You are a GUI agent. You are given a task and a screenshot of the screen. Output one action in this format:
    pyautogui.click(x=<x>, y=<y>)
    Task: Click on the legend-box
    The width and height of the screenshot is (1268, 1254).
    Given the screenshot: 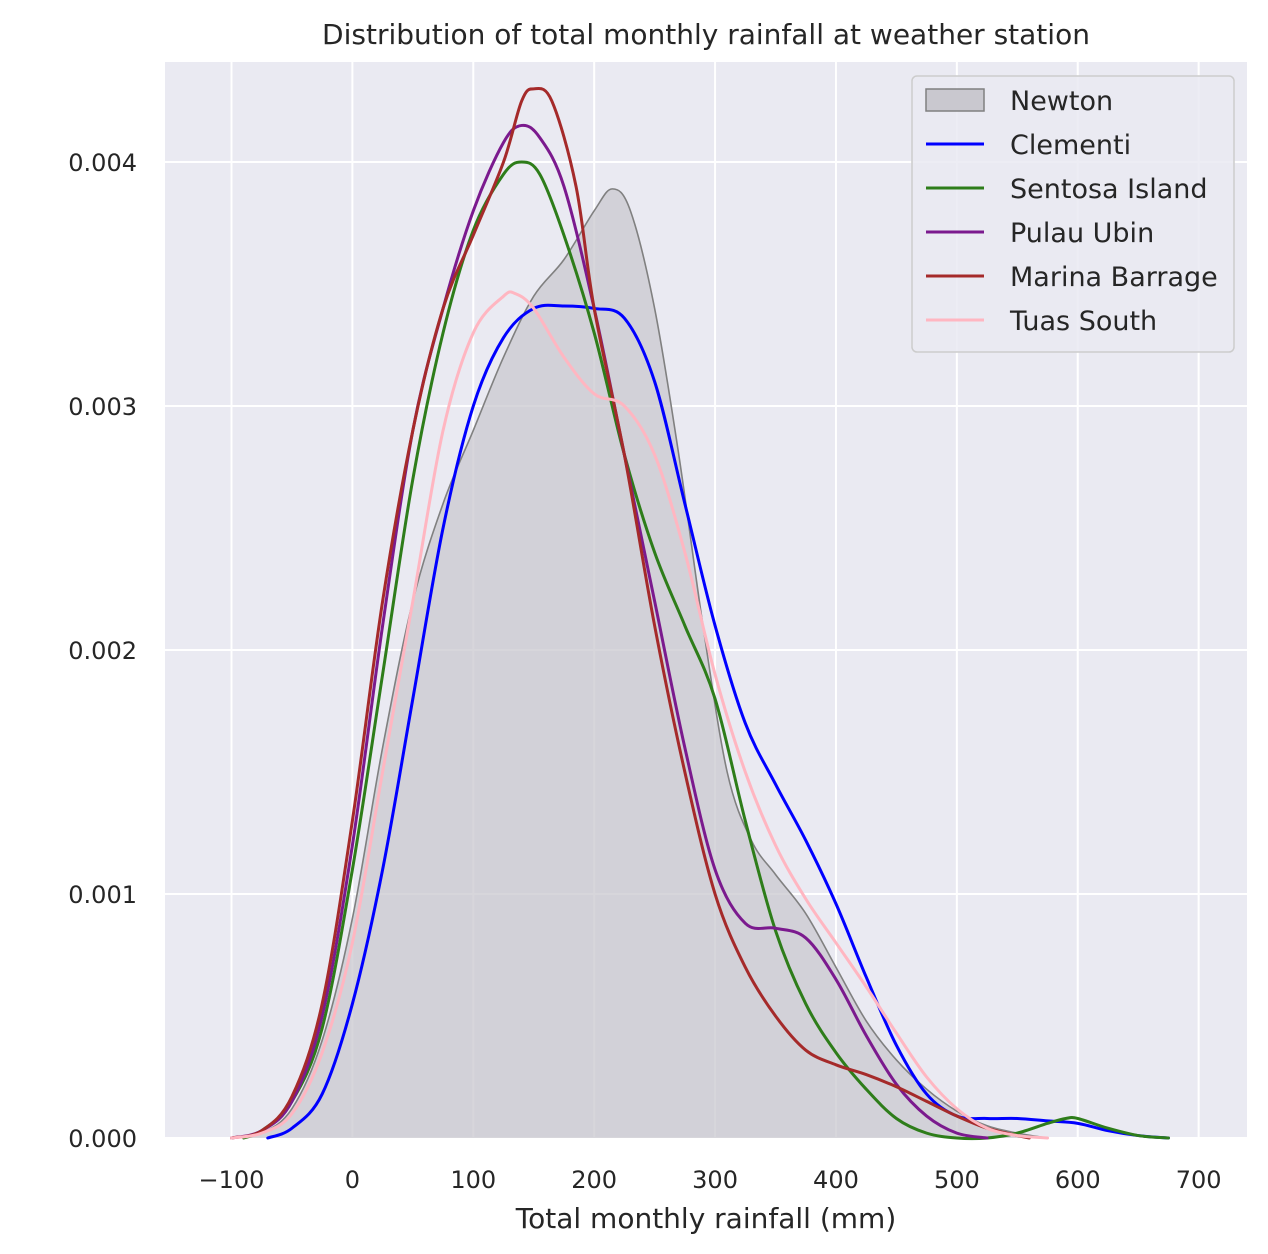 What is the action you would take?
    pyautogui.click(x=1073, y=214)
    